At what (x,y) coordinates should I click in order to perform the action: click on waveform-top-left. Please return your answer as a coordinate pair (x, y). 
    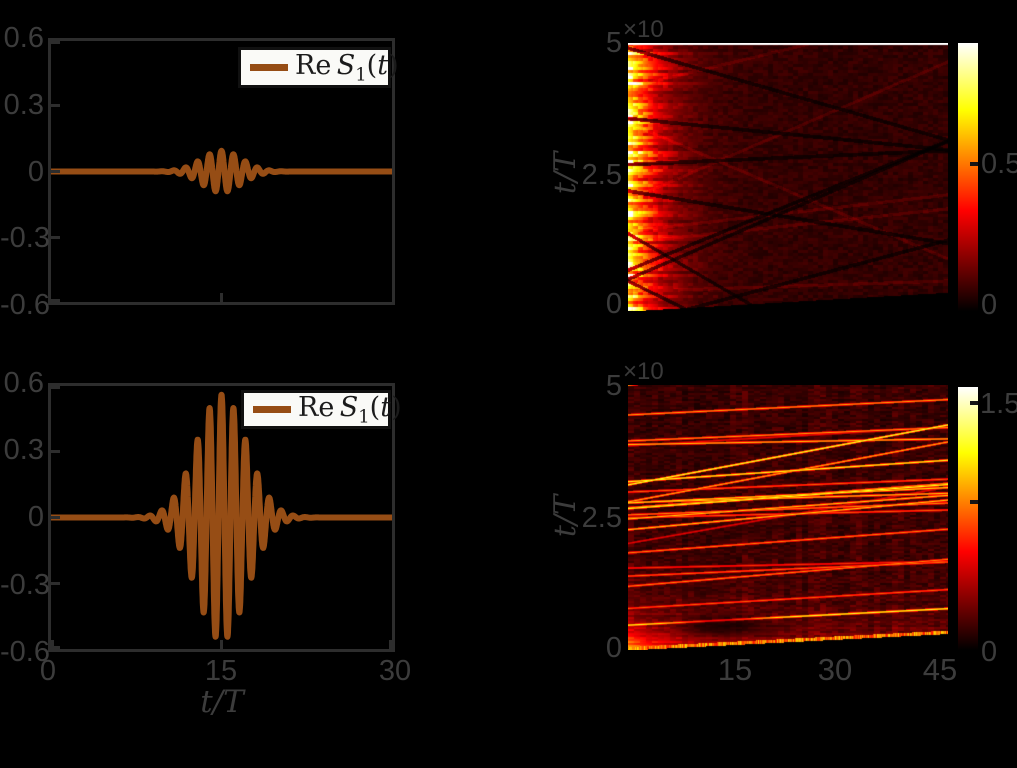
    Looking at the image, I should click on (221, 171).